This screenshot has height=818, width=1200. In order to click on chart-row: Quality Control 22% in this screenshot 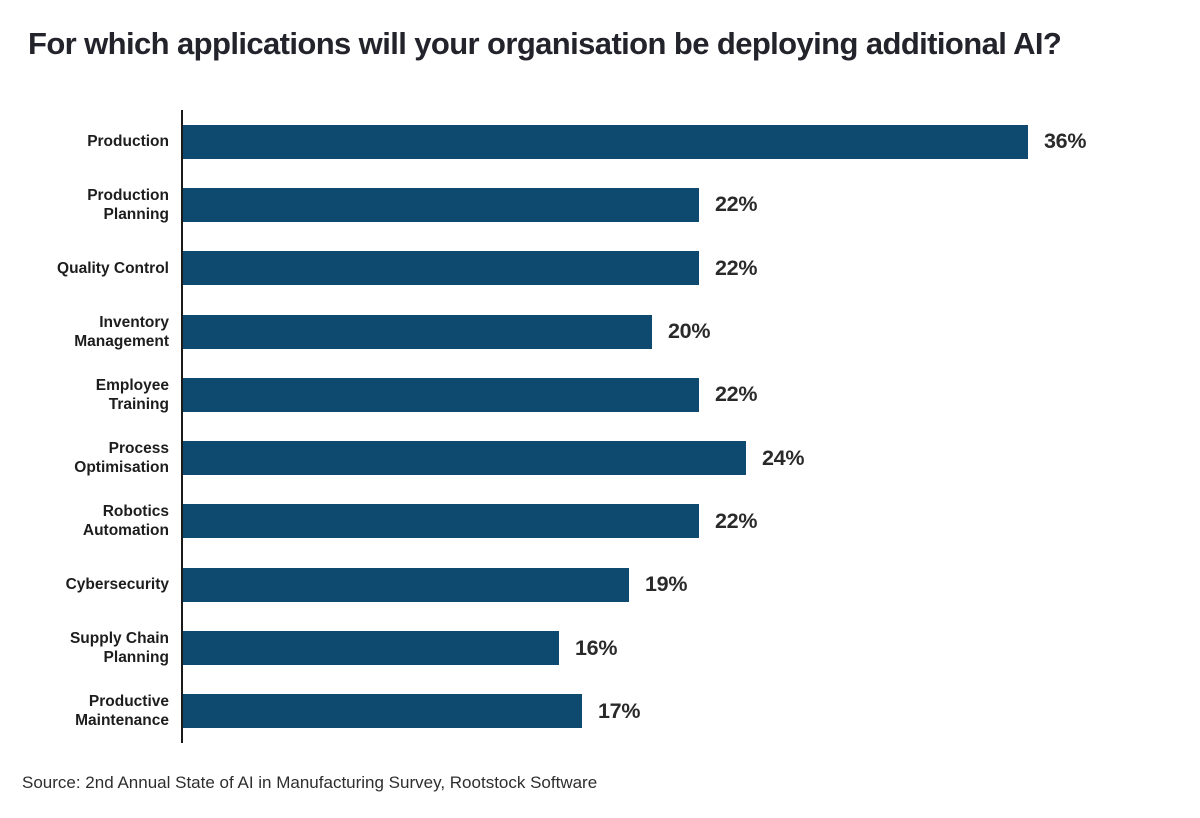, I will do `click(600, 268)`.